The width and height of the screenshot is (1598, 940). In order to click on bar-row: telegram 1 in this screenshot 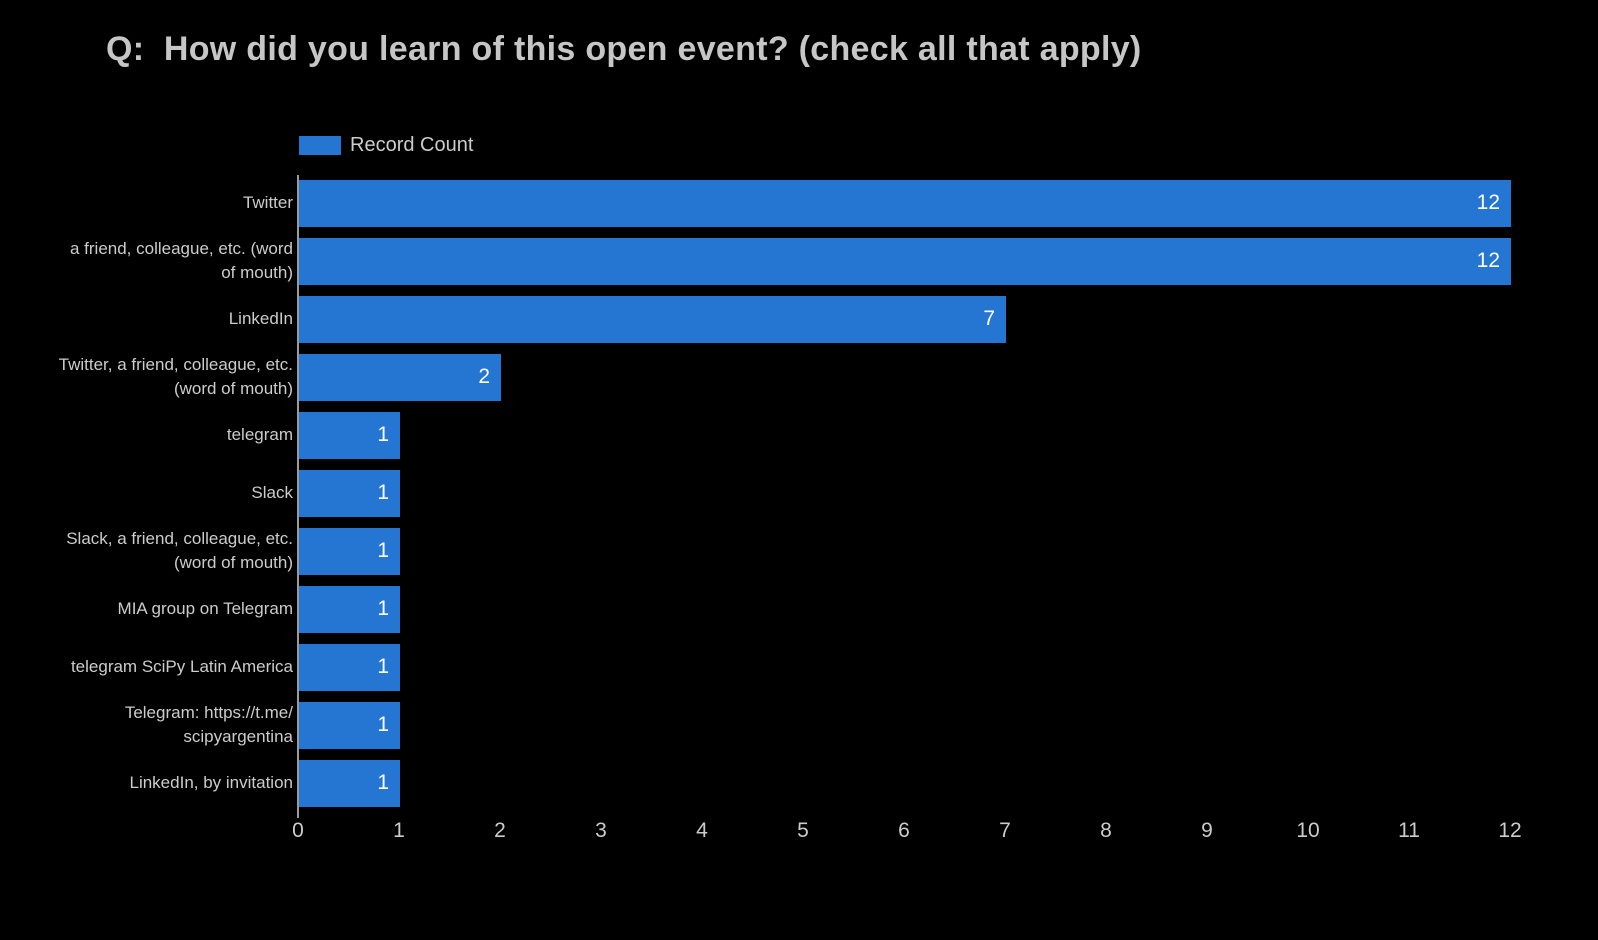, I will do `click(799, 435)`.